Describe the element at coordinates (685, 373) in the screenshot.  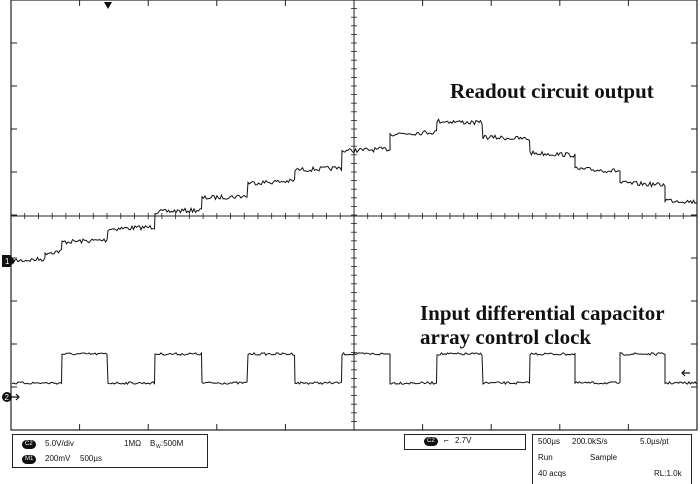
I see `trigger-level-marker` at that location.